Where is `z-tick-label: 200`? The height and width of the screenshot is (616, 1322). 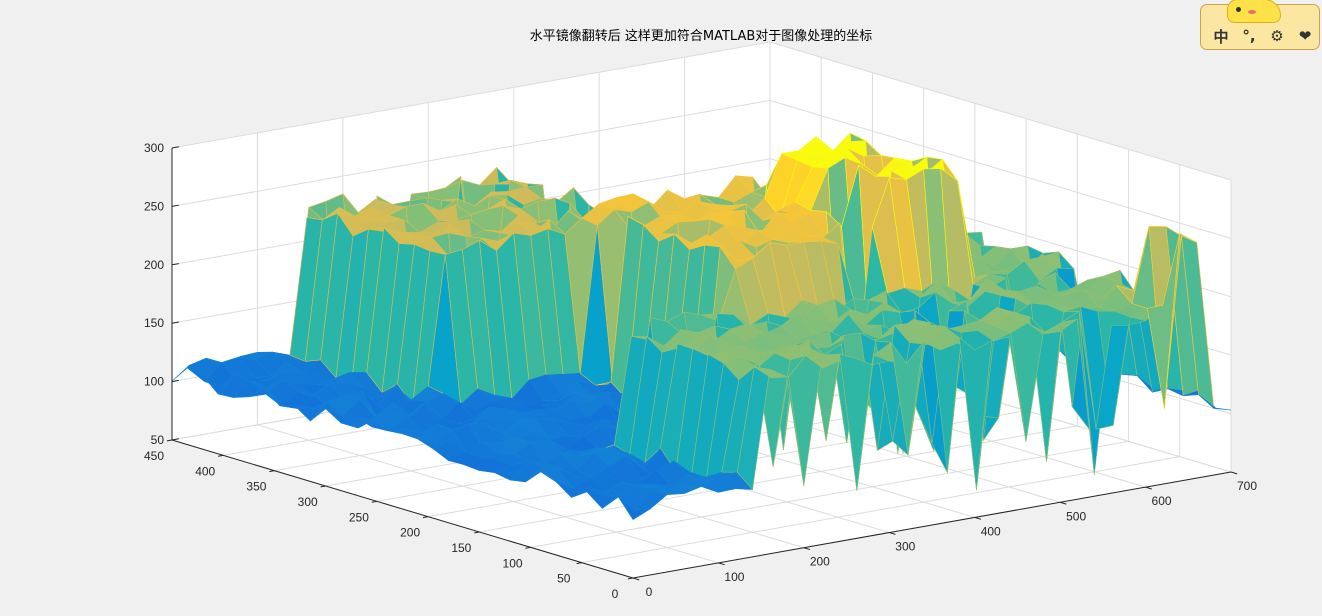
z-tick-label: 200 is located at coordinates (154, 265).